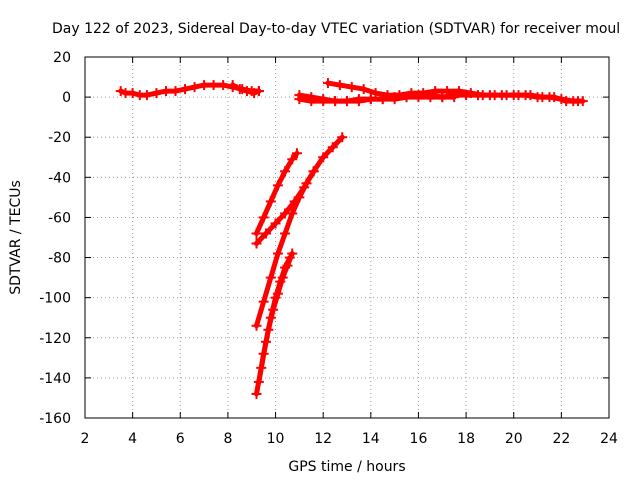  Describe the element at coordinates (371, 439) in the screenshot. I see `x-tick-label: 14` at that location.